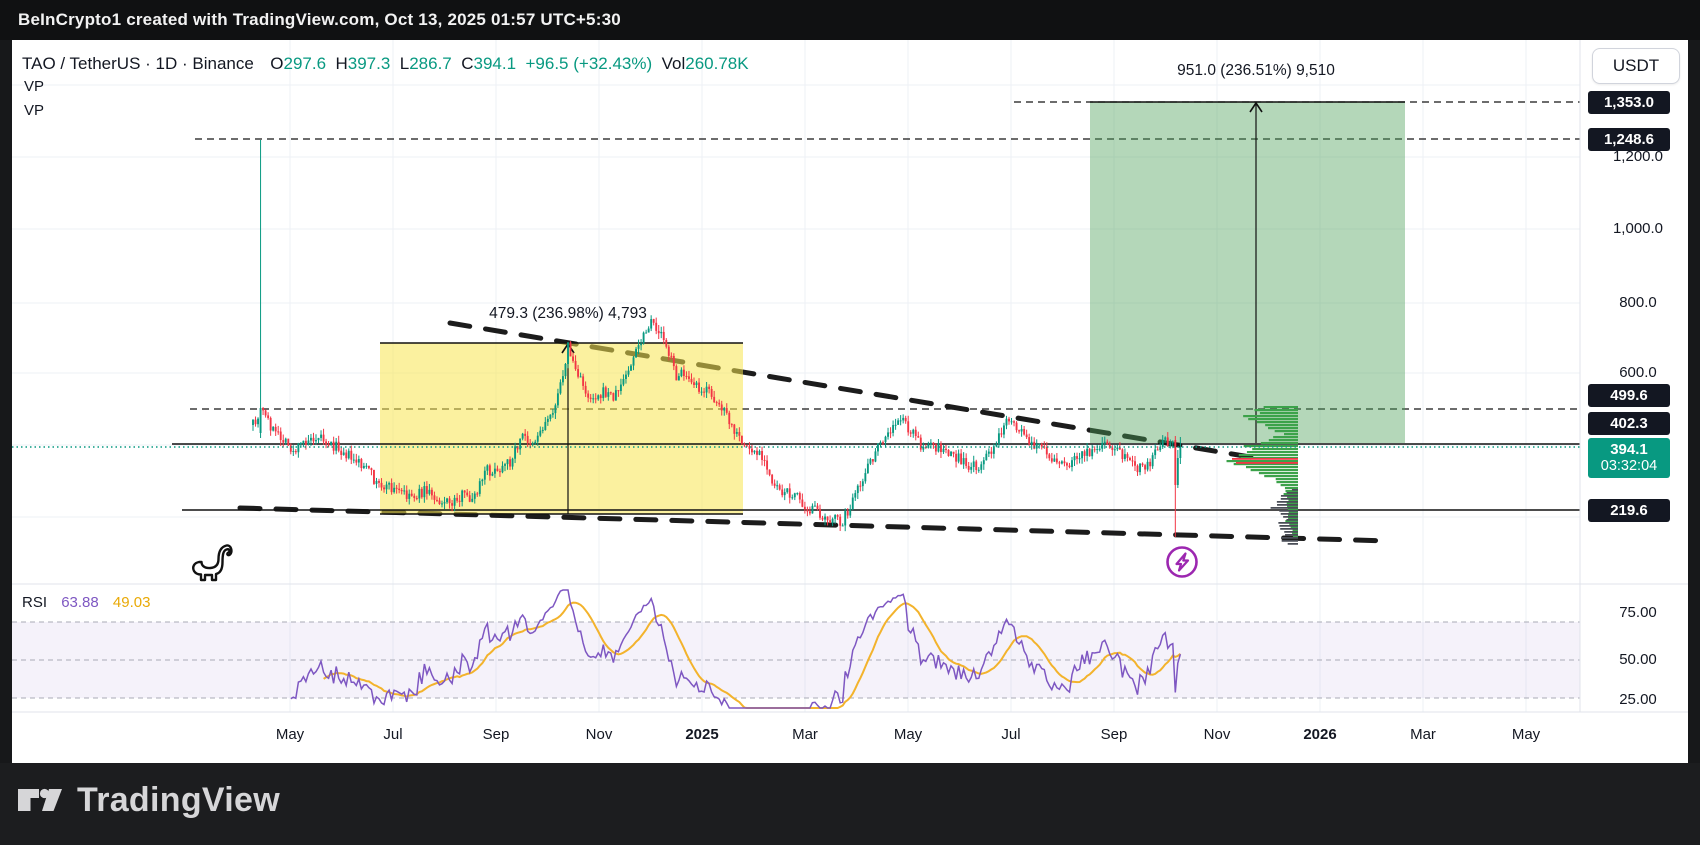 The height and width of the screenshot is (845, 1700). Describe the element at coordinates (1629, 510) in the screenshot. I see `price-level-label: 219.6` at that location.